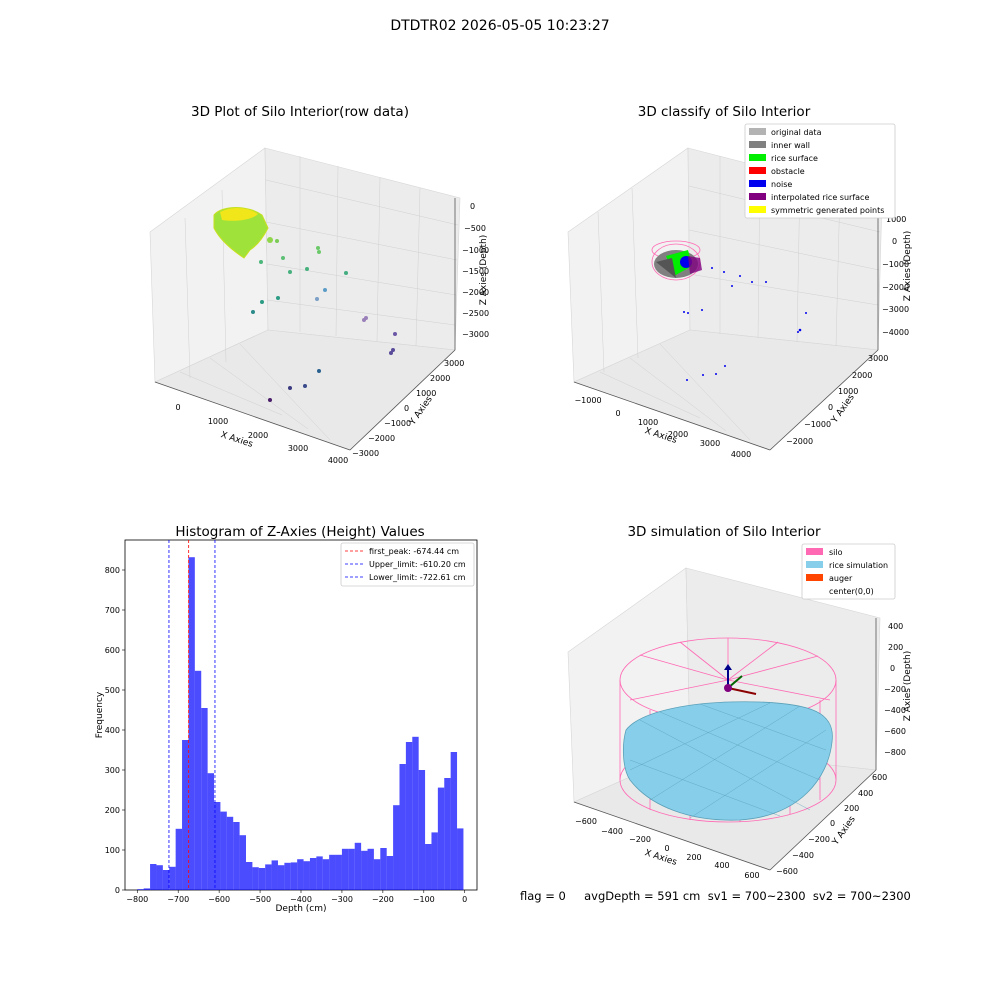 The width and height of the screenshot is (1000, 1000). Describe the element at coordinates (296, 897) in the screenshot. I see `histogram-x-ticks: −800 −700 −600 −500 −400 −300 −200 −100 0` at that location.